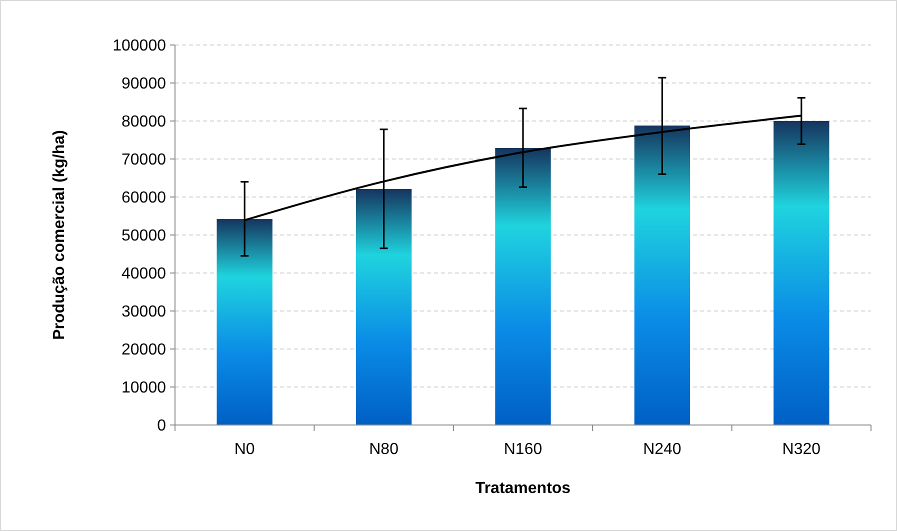 The width and height of the screenshot is (897, 531). Describe the element at coordinates (244, 449) in the screenshot. I see `x-tick-label: N0` at that location.